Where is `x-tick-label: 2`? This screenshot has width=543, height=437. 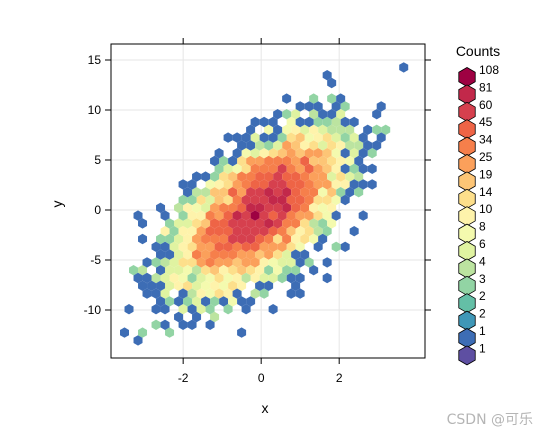
x-tick-label: 2 is located at coordinates (339, 378).